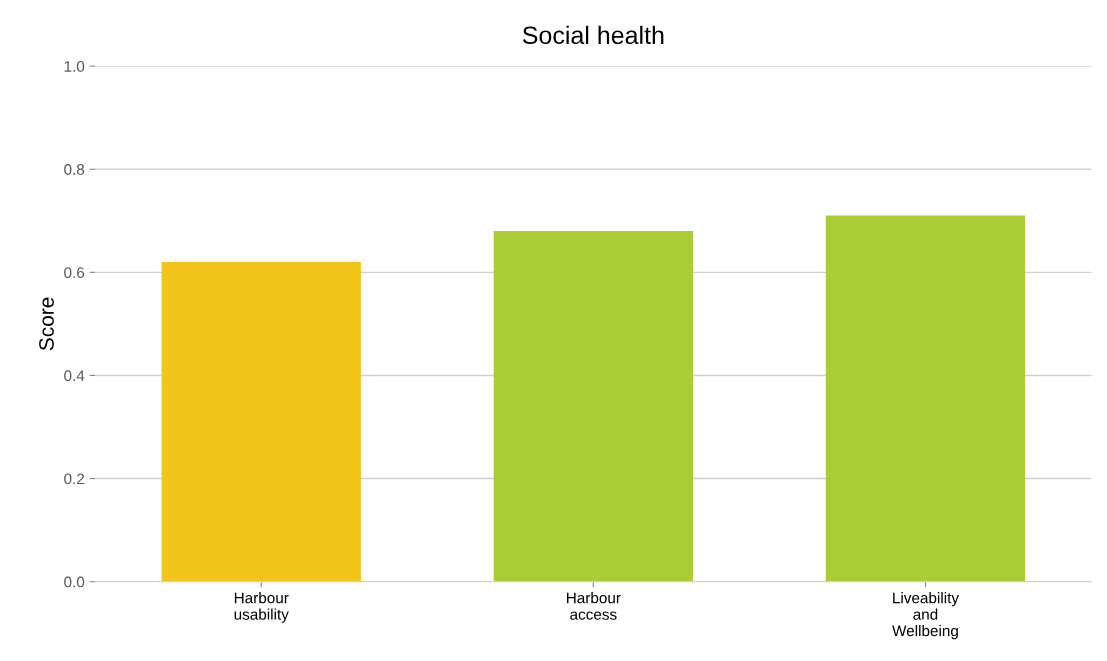 This screenshot has height=661, width=1107. What do you see at coordinates (593, 35) in the screenshot?
I see `chart-title: Social health` at bounding box center [593, 35].